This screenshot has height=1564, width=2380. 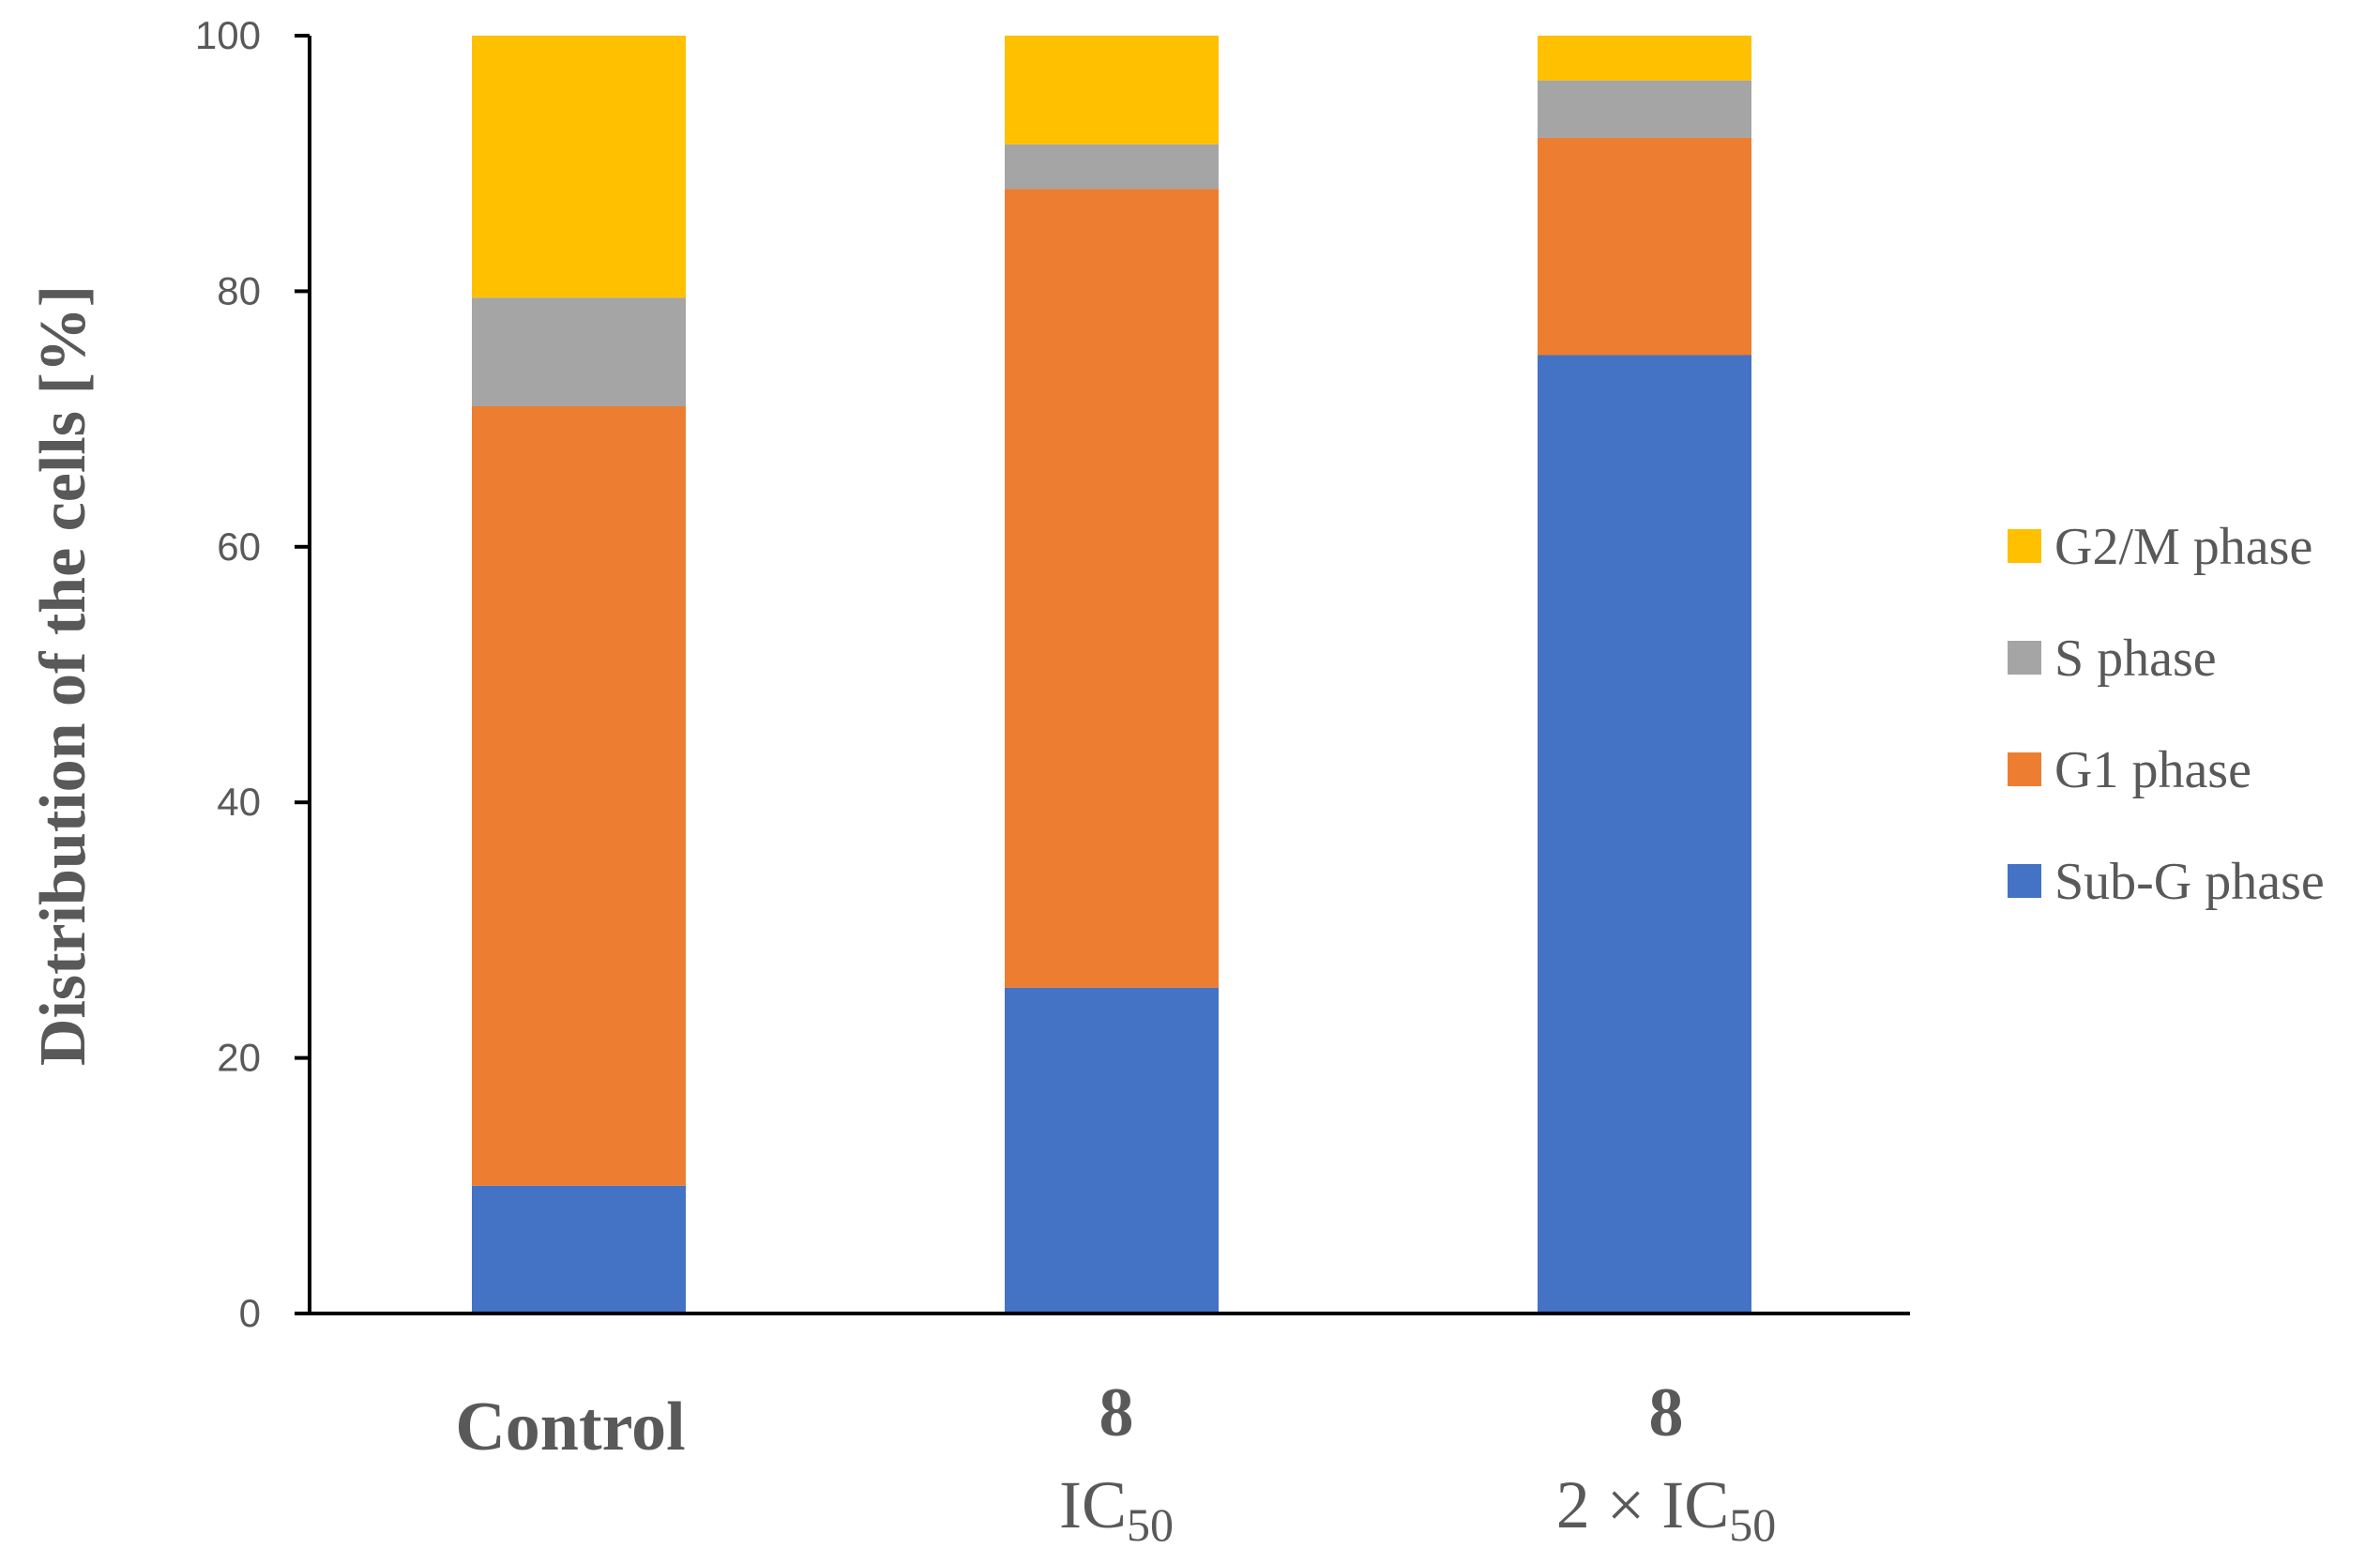 I want to click on y-tick-label-20: 20, so click(x=239, y=1058).